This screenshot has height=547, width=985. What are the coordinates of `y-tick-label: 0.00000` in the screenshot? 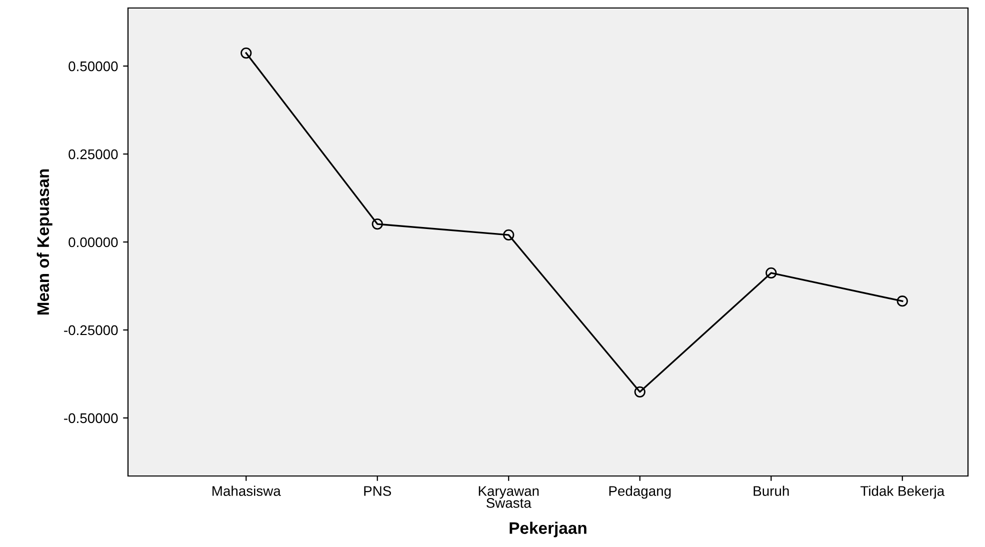 It's located at (93, 242).